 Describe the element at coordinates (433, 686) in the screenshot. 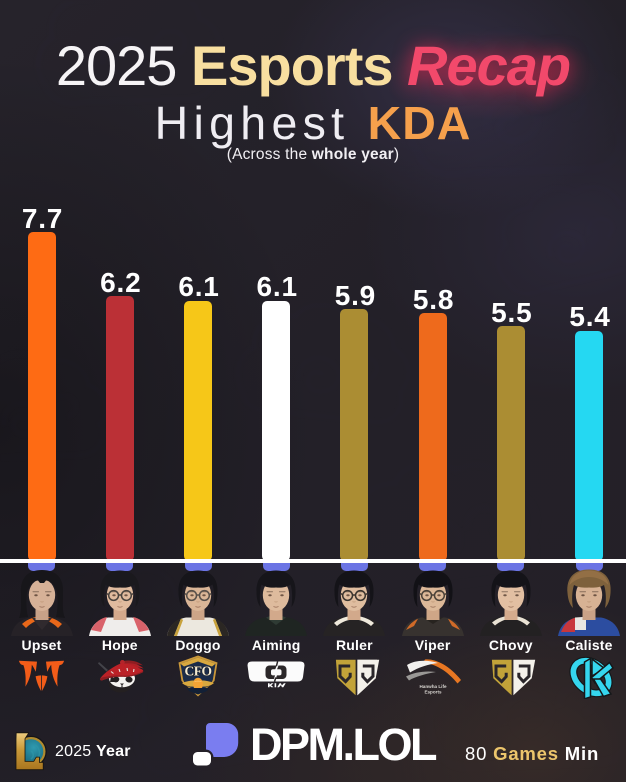

I see `svg-text: Hanwha Life` at that location.